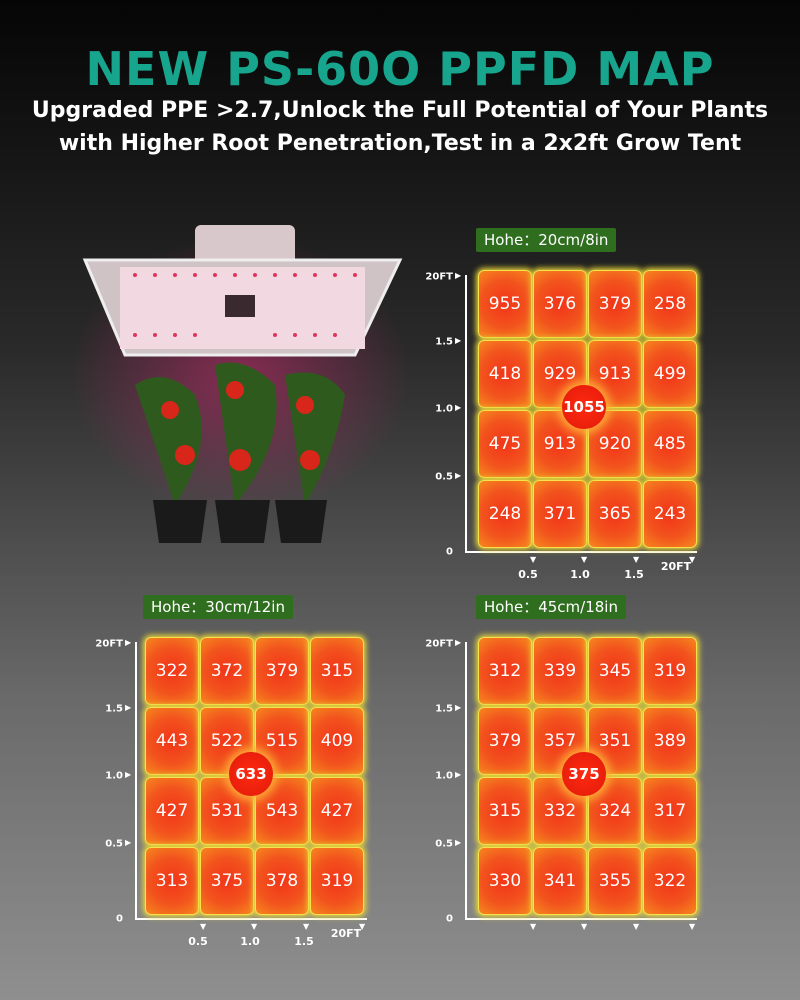  I want to click on ppfd-cell: 313, so click(172, 881).